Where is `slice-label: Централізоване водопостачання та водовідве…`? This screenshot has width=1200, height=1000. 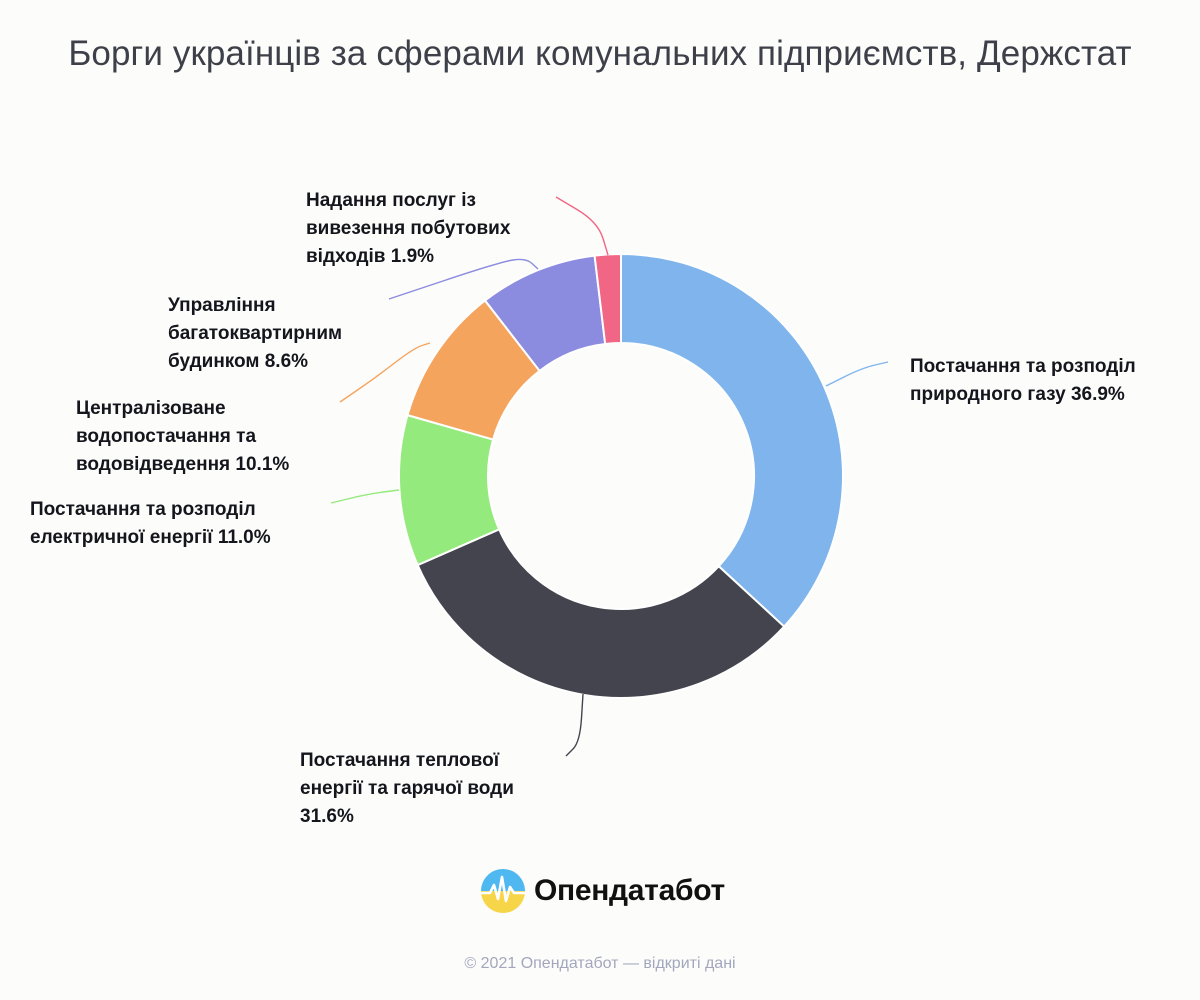
slice-label: Централізоване водопостачання та водовідве… is located at coordinates (182, 436).